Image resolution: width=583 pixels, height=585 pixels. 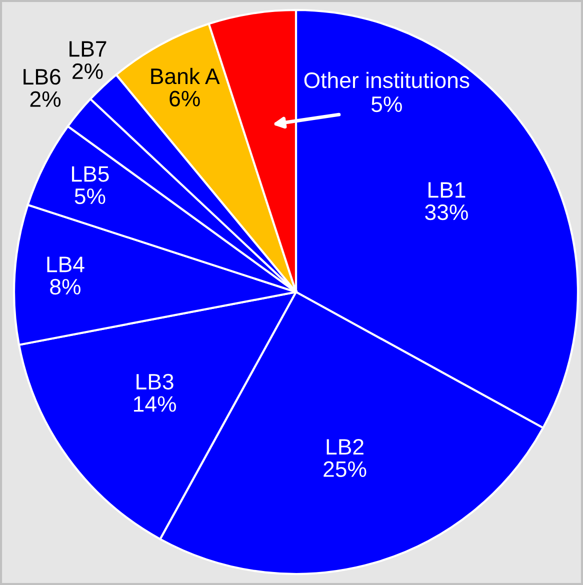 What do you see at coordinates (155, 404) in the screenshot?
I see `data-label: 14%` at bounding box center [155, 404].